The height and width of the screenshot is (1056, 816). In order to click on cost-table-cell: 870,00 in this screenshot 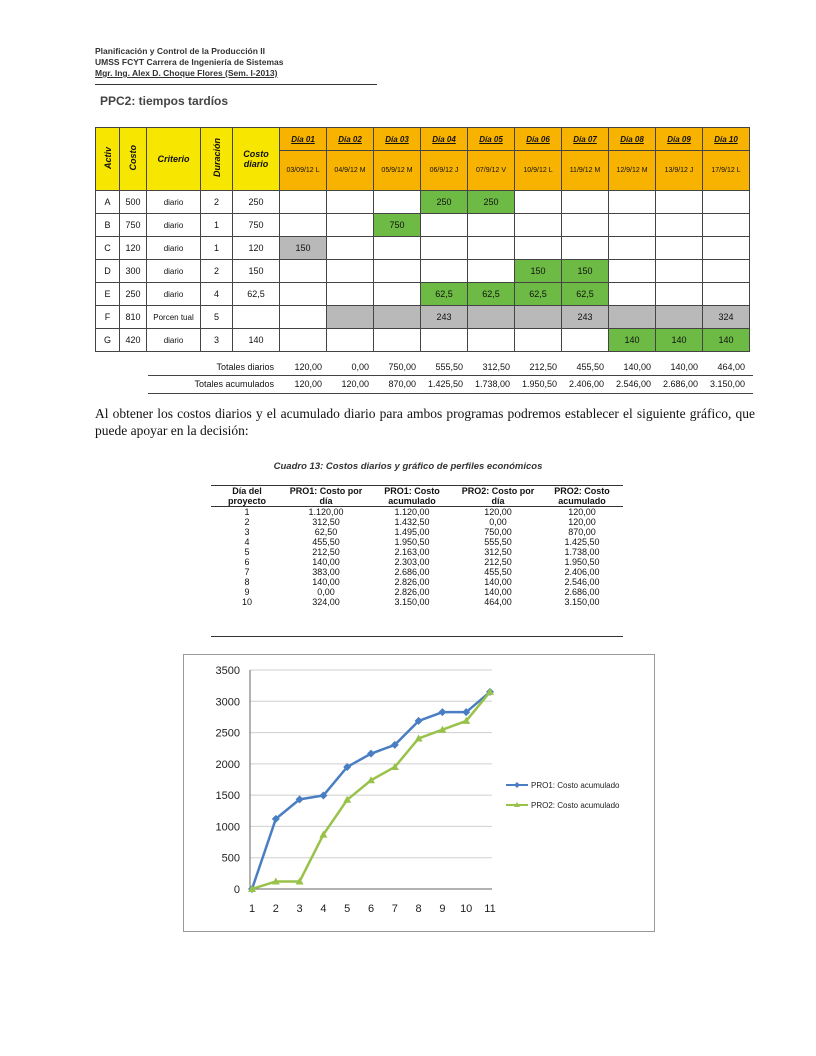, I will do `click(582, 532)`.